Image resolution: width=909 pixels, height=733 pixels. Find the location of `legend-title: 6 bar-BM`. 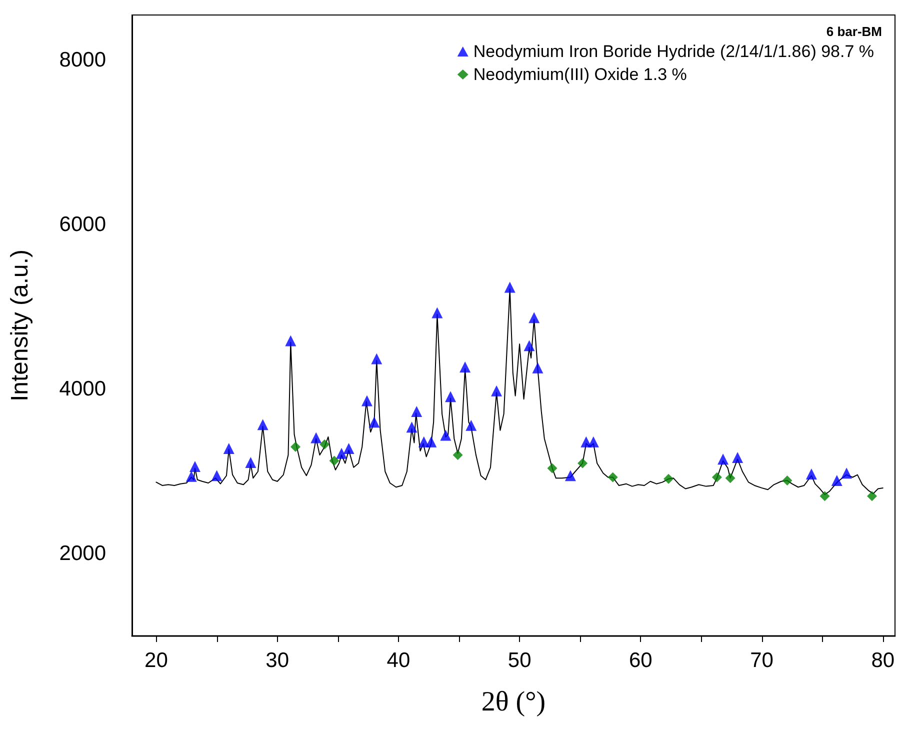

legend-title: 6 bar-BM is located at coordinates (854, 31).